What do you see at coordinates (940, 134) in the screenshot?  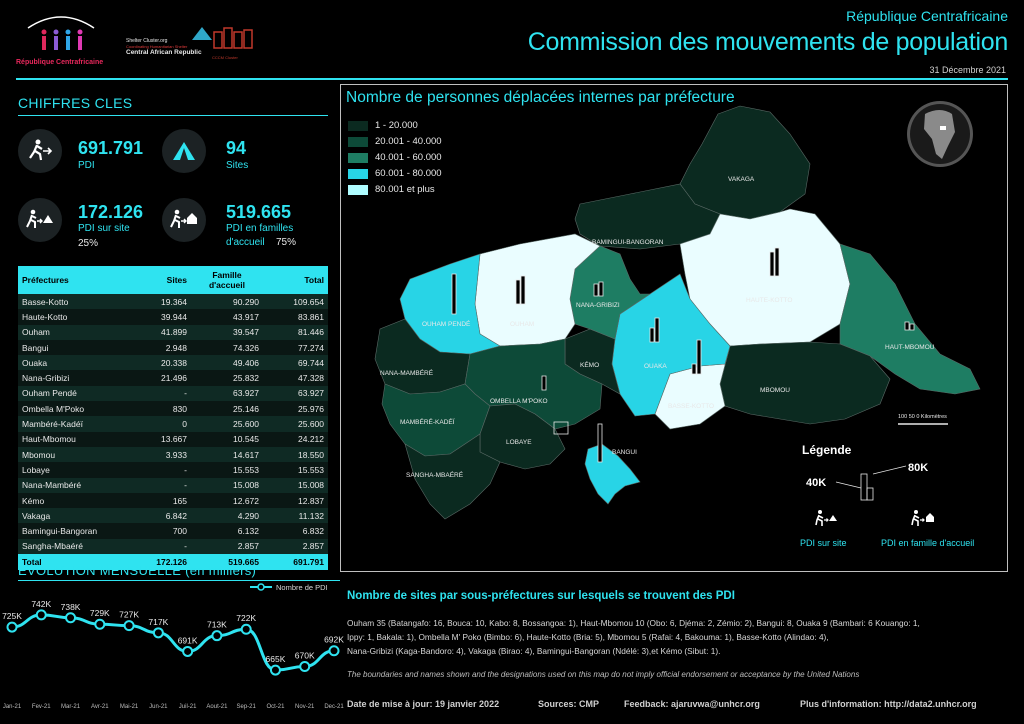 I see `globe-icon` at bounding box center [940, 134].